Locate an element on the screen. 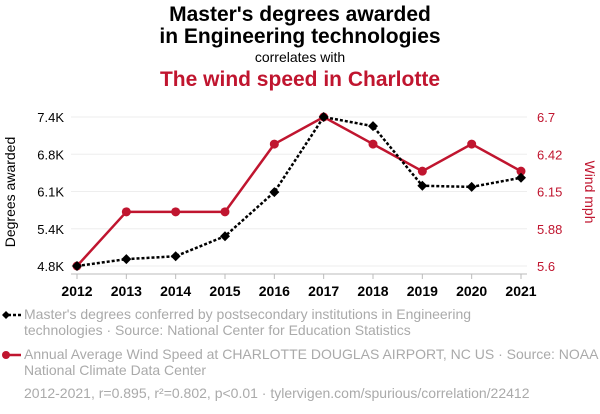 The width and height of the screenshot is (600, 414). x-tick-label: 2020 is located at coordinates (471, 291).